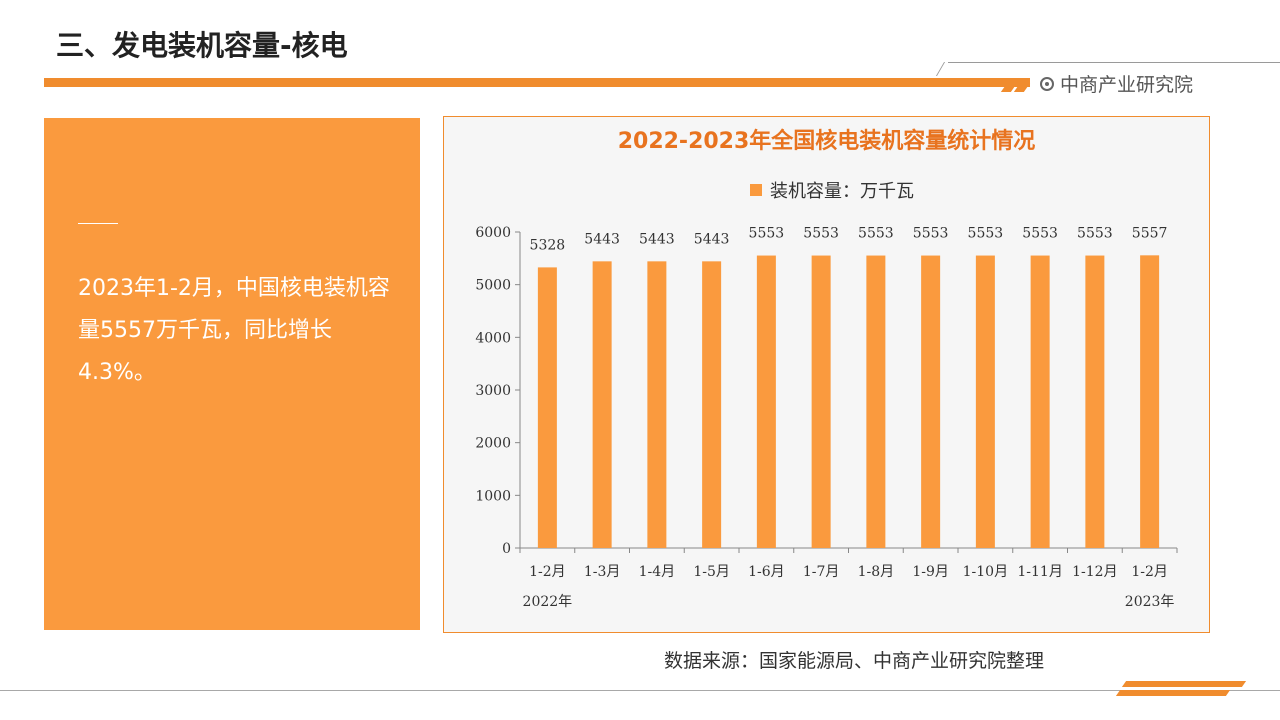 The image size is (1280, 720). I want to click on x-tick-label: 1-3月, so click(602, 572).